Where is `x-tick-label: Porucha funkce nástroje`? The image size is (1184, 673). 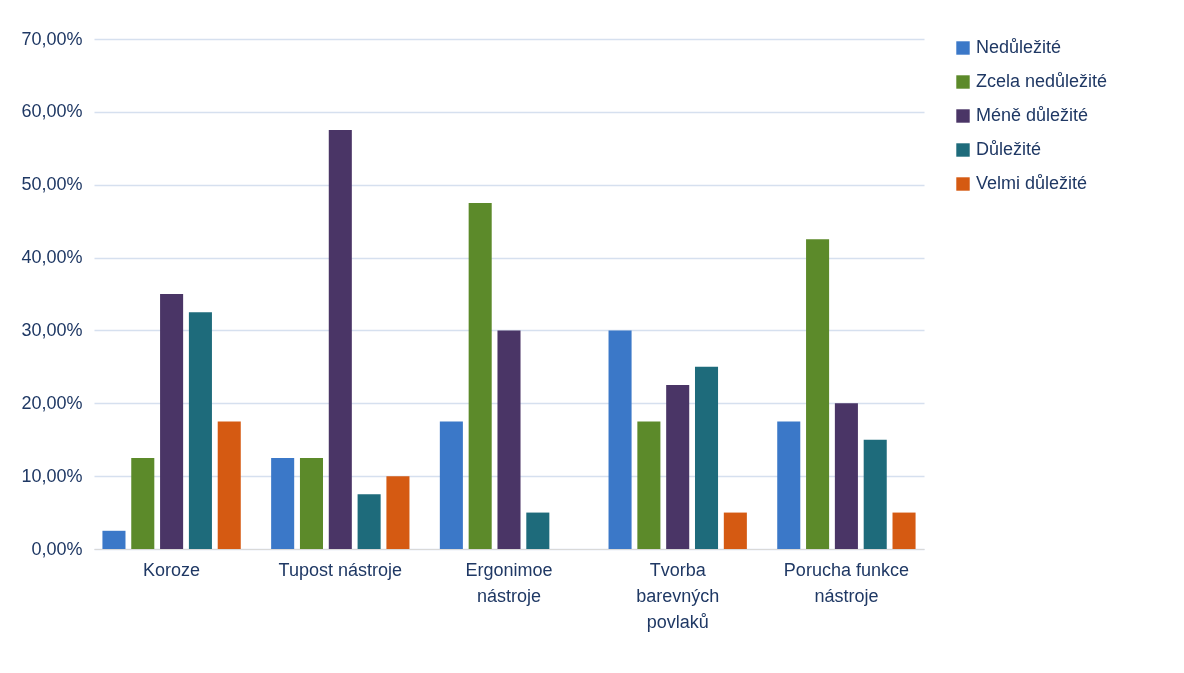
x-tick-label: Porucha funkce nástroje is located at coordinates (846, 582).